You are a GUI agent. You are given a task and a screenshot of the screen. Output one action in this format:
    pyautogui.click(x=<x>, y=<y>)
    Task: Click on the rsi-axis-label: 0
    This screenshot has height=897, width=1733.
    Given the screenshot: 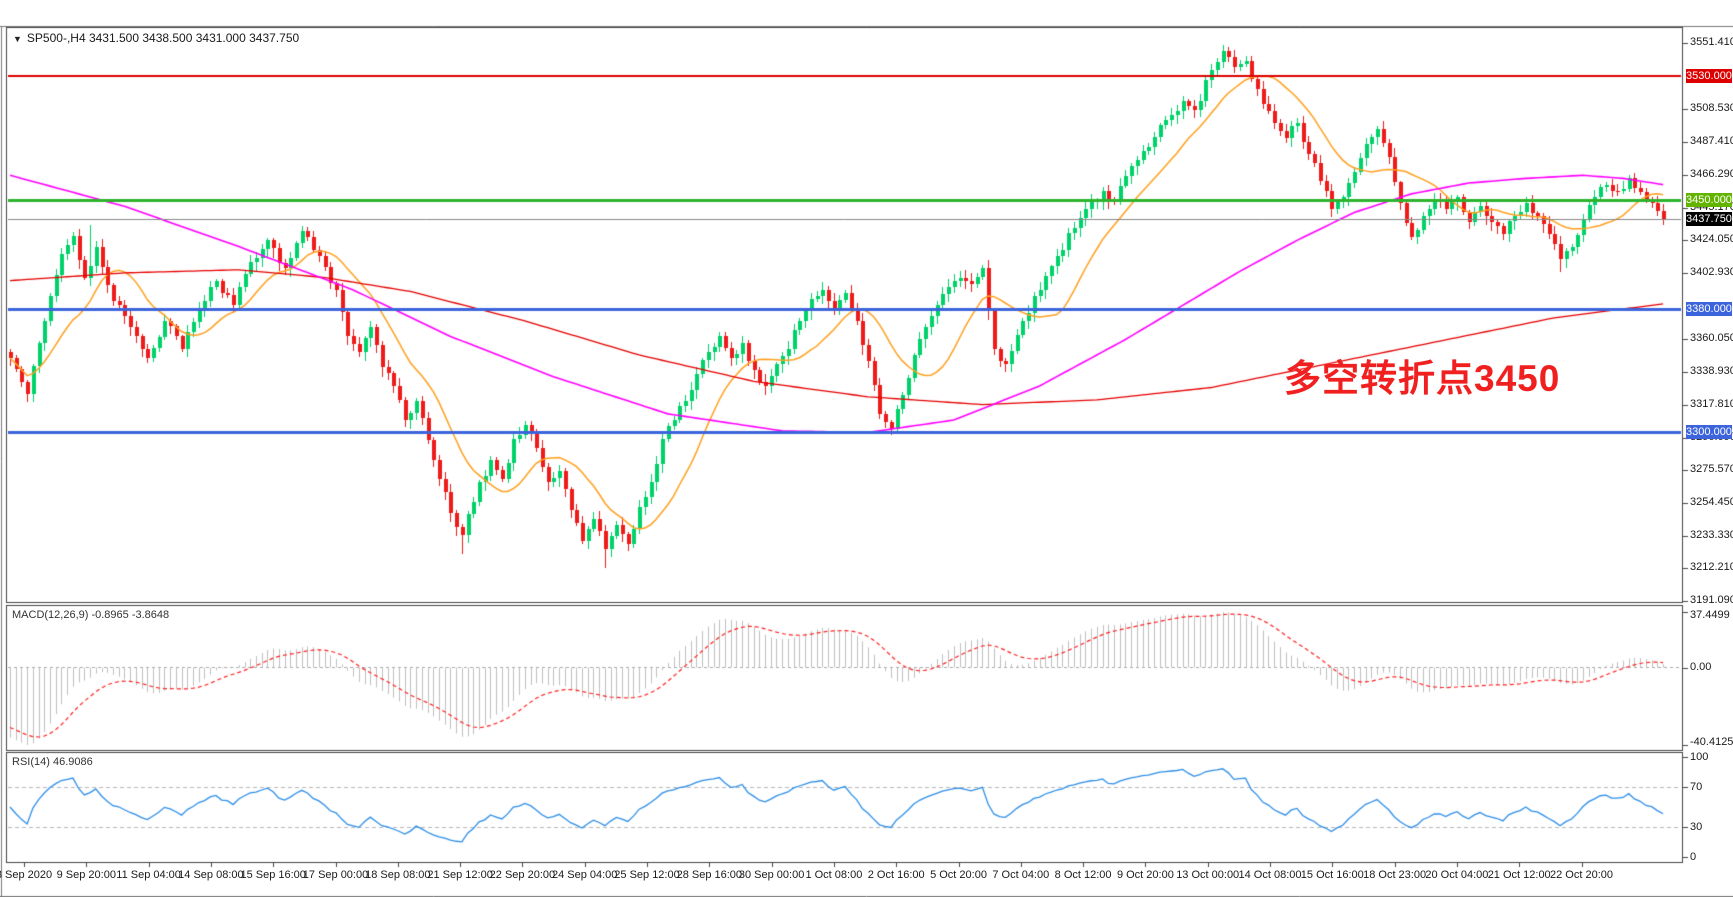 What is the action you would take?
    pyautogui.click(x=1693, y=857)
    